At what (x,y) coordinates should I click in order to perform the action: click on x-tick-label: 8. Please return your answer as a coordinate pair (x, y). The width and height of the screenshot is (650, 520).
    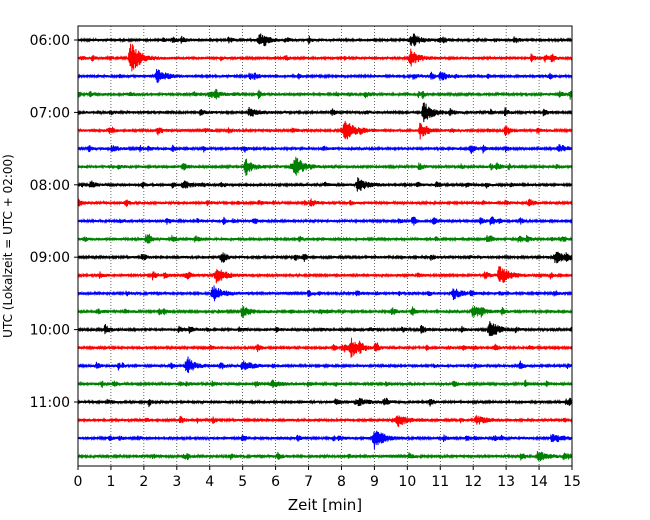
    Looking at the image, I should click on (341, 482).